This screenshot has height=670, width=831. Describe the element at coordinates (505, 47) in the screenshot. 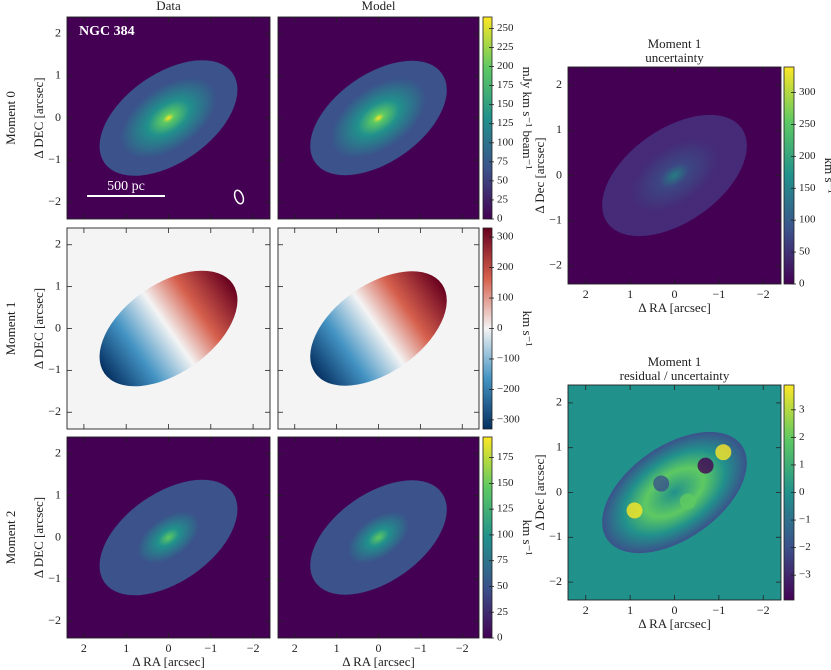

I see `colorbar-tick-label: 225` at that location.